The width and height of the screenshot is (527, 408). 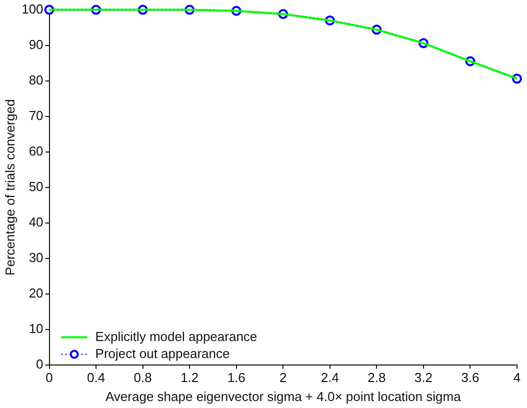 I want to click on y-tick-label: 100, so click(x=33, y=8).